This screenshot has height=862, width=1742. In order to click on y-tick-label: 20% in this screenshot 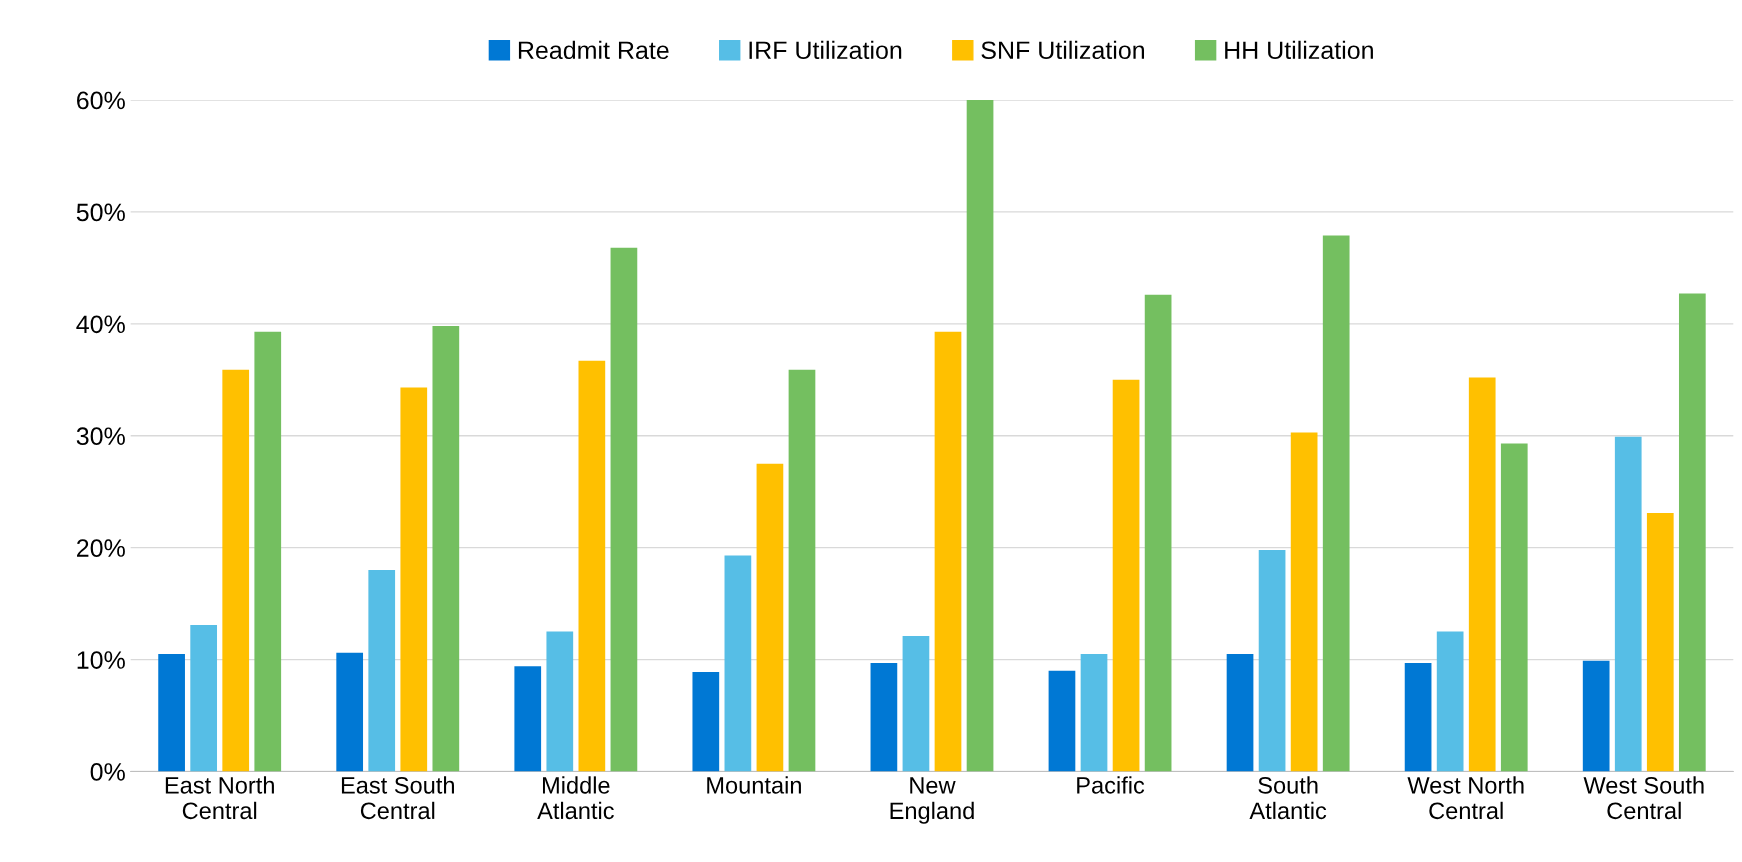, I will do `click(101, 548)`.